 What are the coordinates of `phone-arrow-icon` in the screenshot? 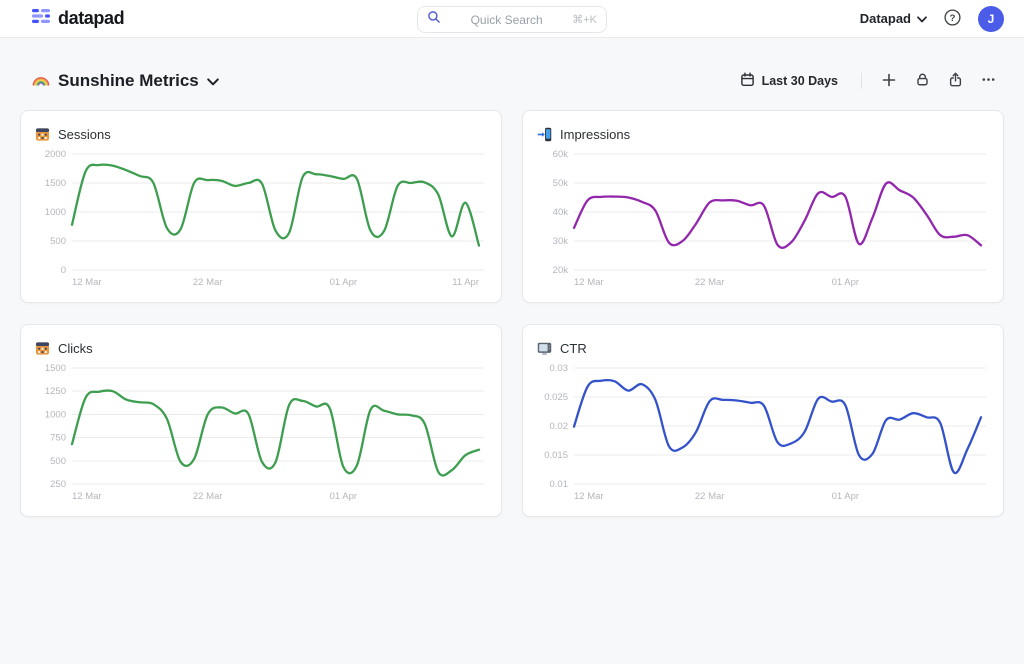 It's located at (544, 134).